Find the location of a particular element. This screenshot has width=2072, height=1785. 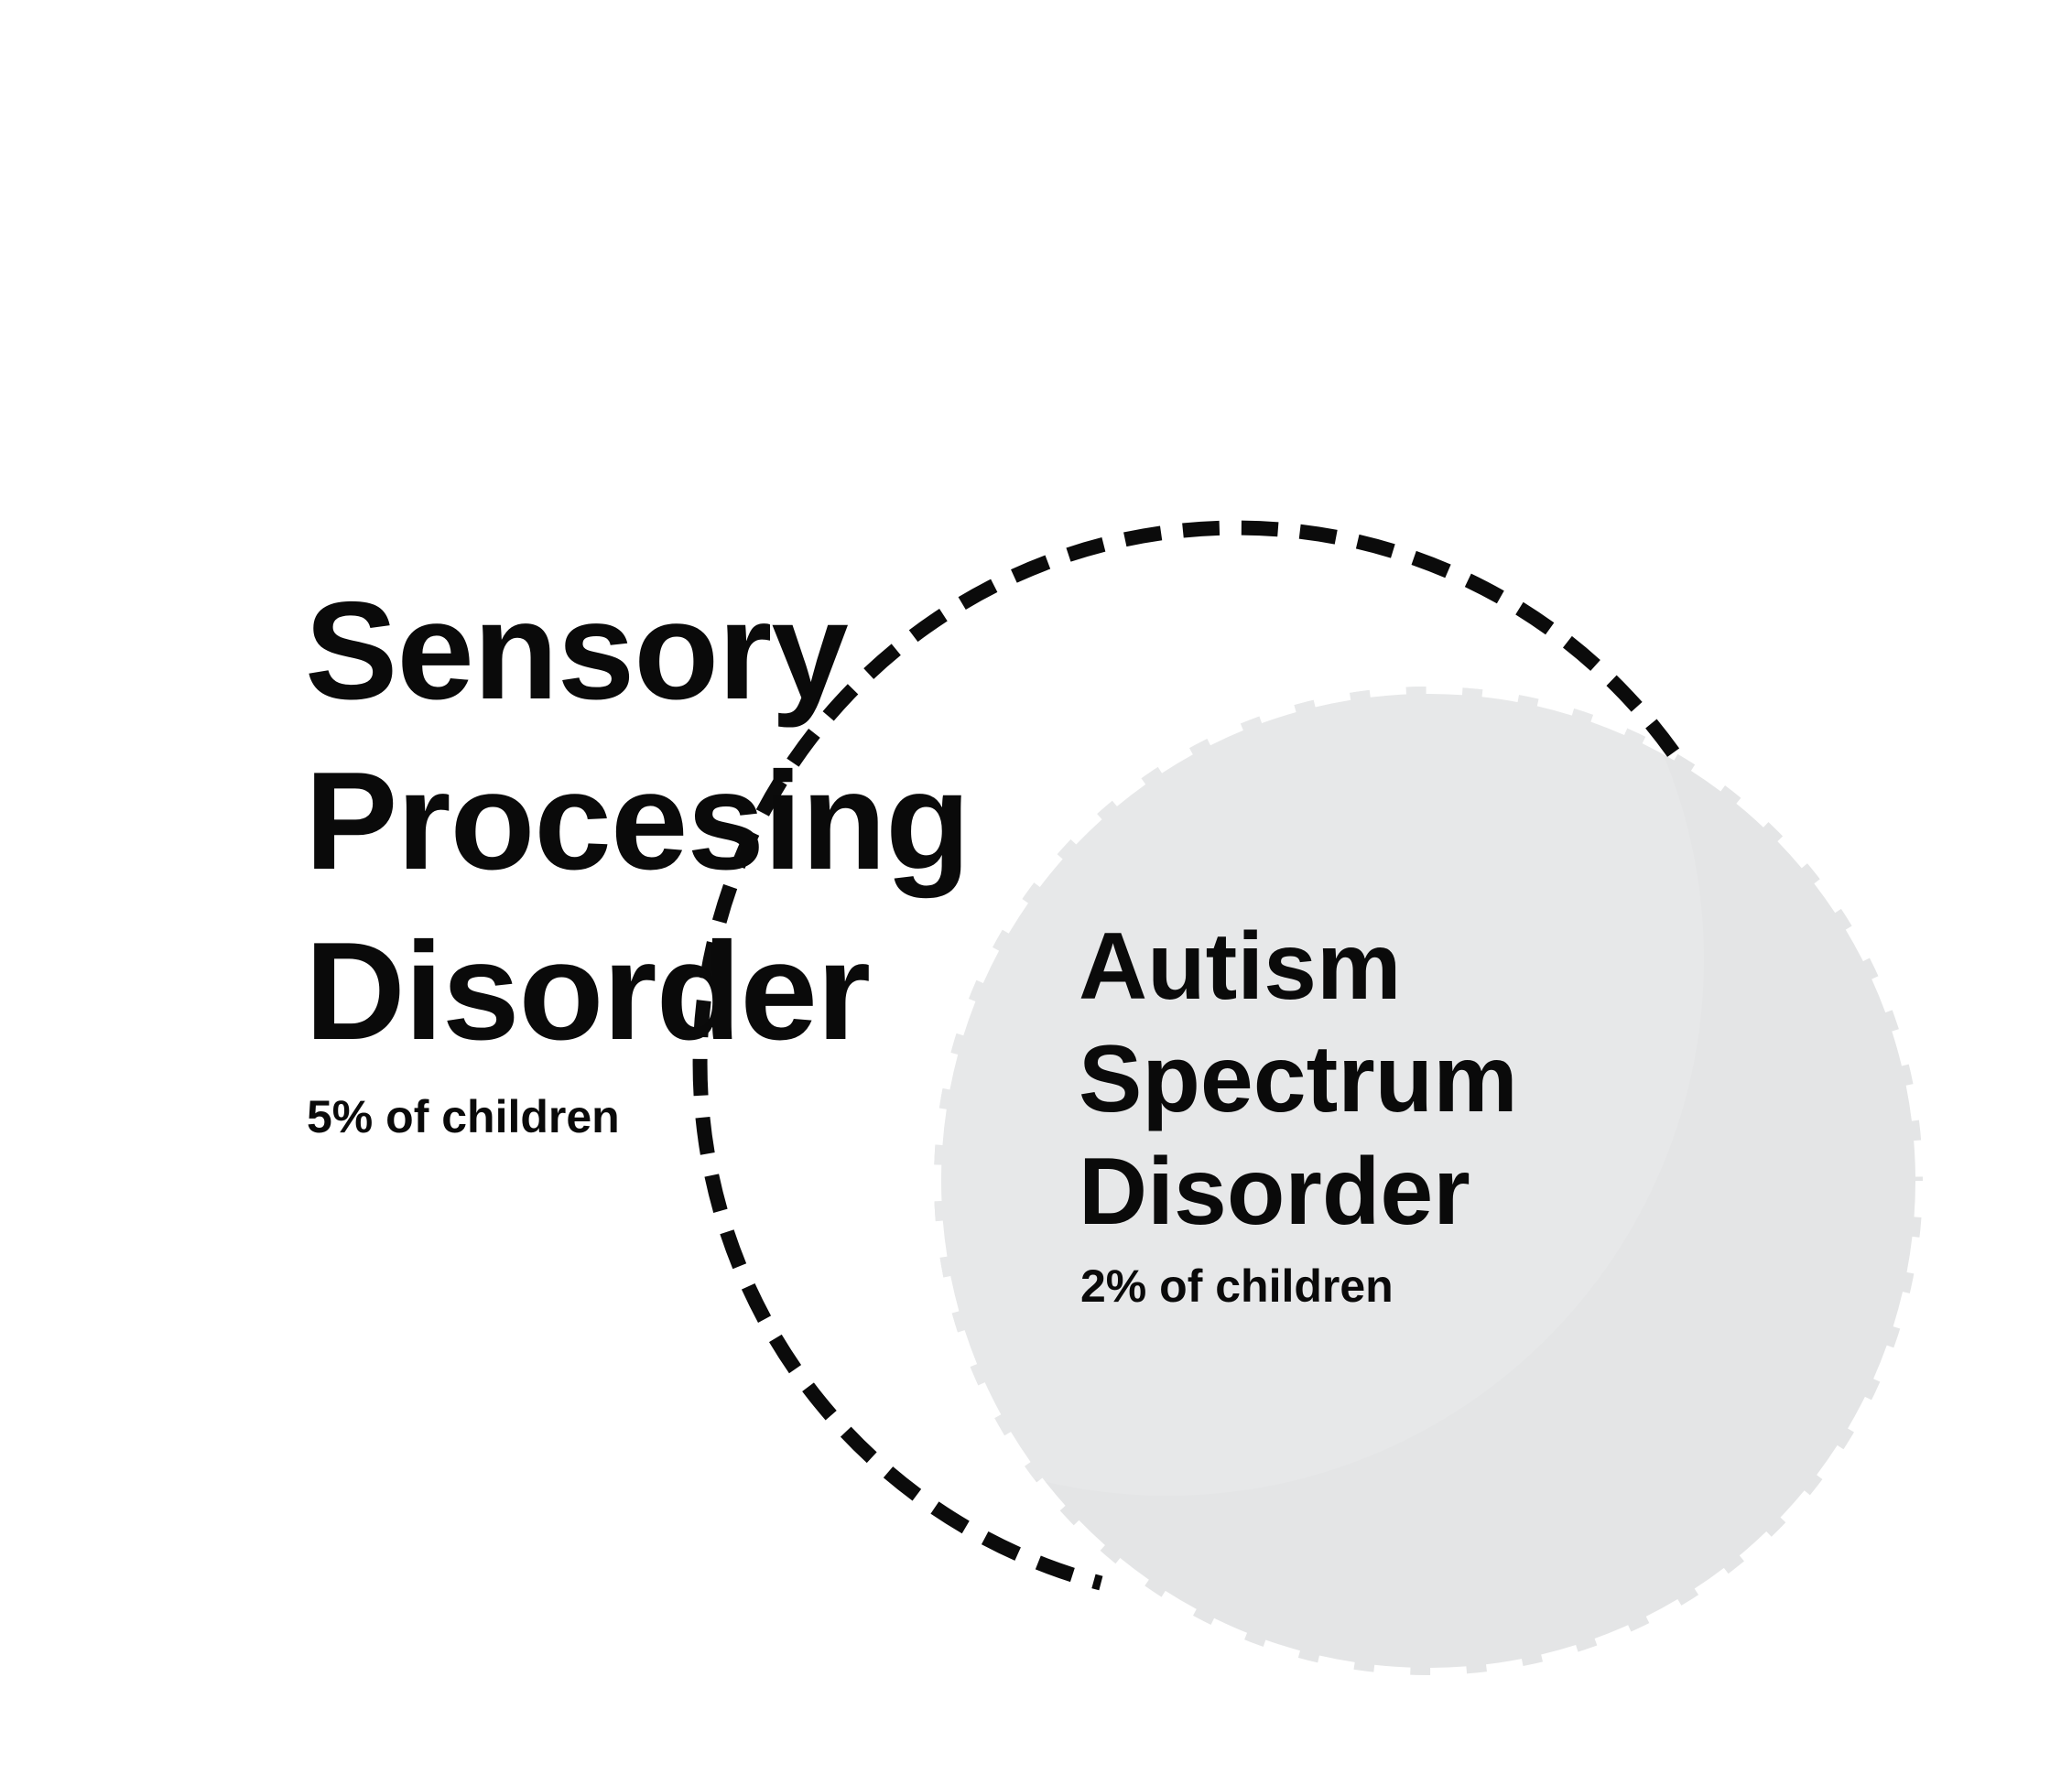

spd-label-line: Procesing is located at coordinates (638, 821).